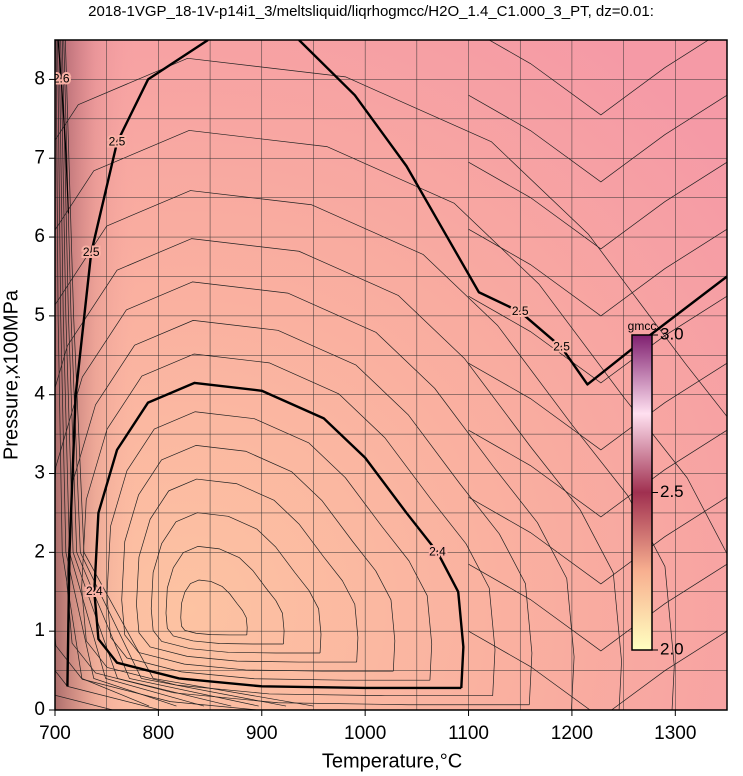  I want to click on colorbar-scale, so click(642, 492).